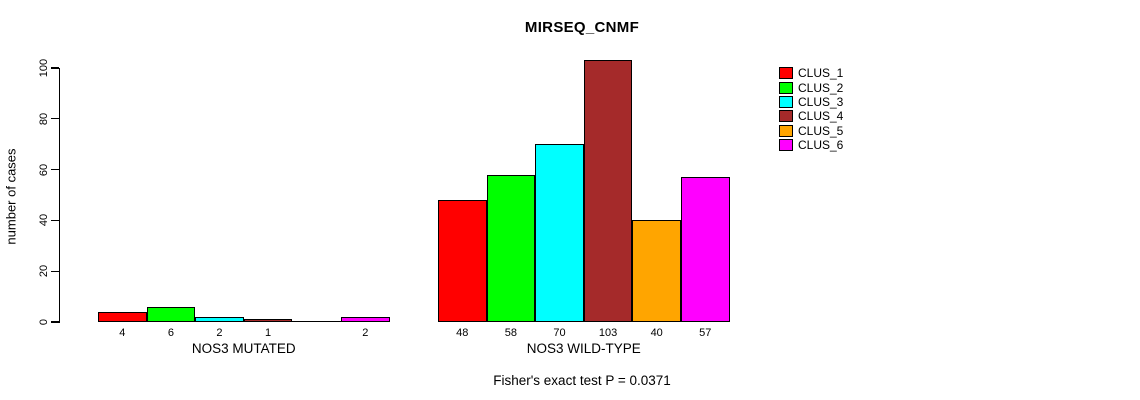 This screenshot has height=400, width=1140. Describe the element at coordinates (511, 333) in the screenshot. I see `bar-value-label: 58` at that location.